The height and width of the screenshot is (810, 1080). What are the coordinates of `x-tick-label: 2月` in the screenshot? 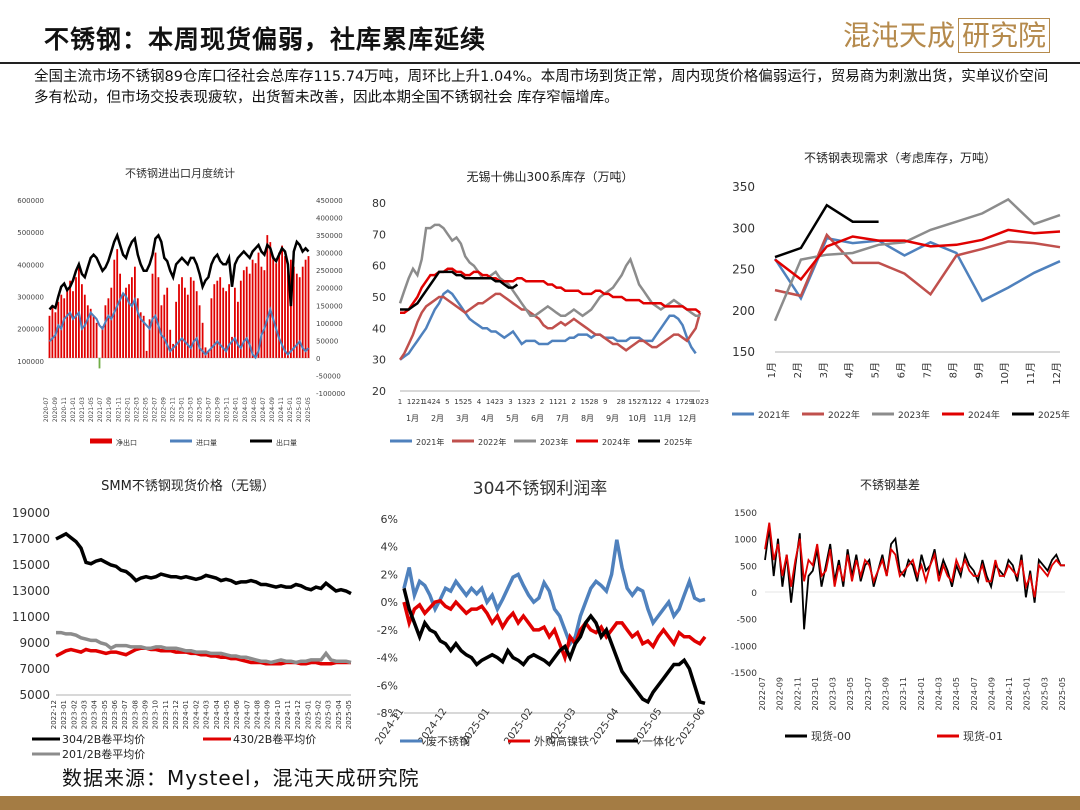 It's located at (798, 370).